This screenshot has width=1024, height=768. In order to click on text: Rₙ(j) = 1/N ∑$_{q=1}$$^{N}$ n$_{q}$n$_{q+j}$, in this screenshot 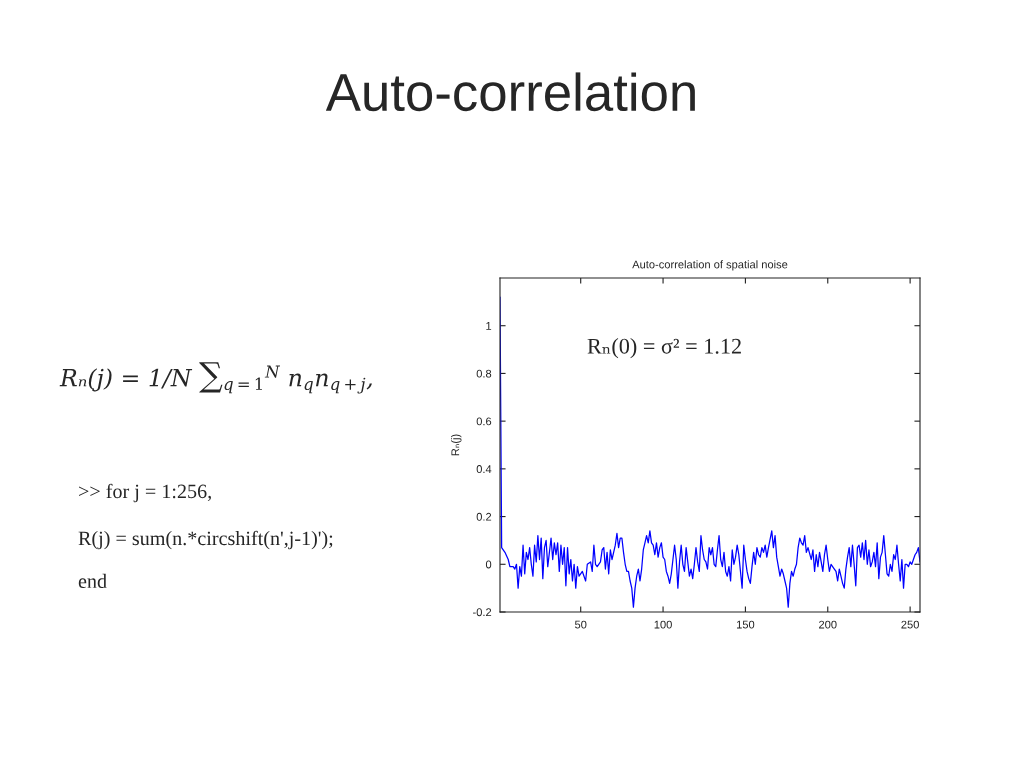, I will do `click(215, 378)`.